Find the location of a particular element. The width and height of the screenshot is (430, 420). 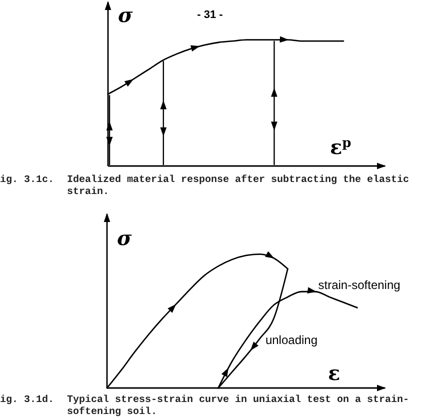

x-axis-title: ε is located at coordinates (334, 373).